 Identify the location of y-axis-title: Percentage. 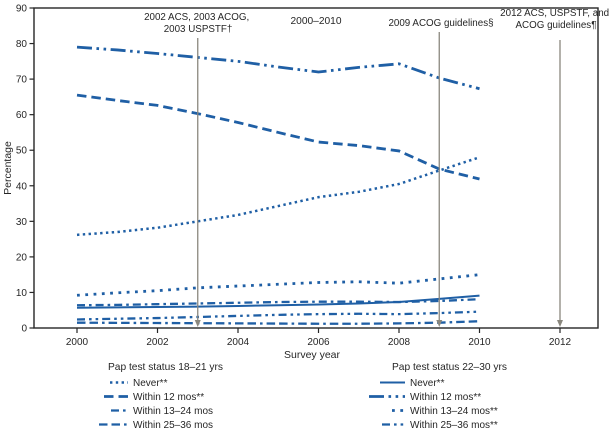
(8, 168).